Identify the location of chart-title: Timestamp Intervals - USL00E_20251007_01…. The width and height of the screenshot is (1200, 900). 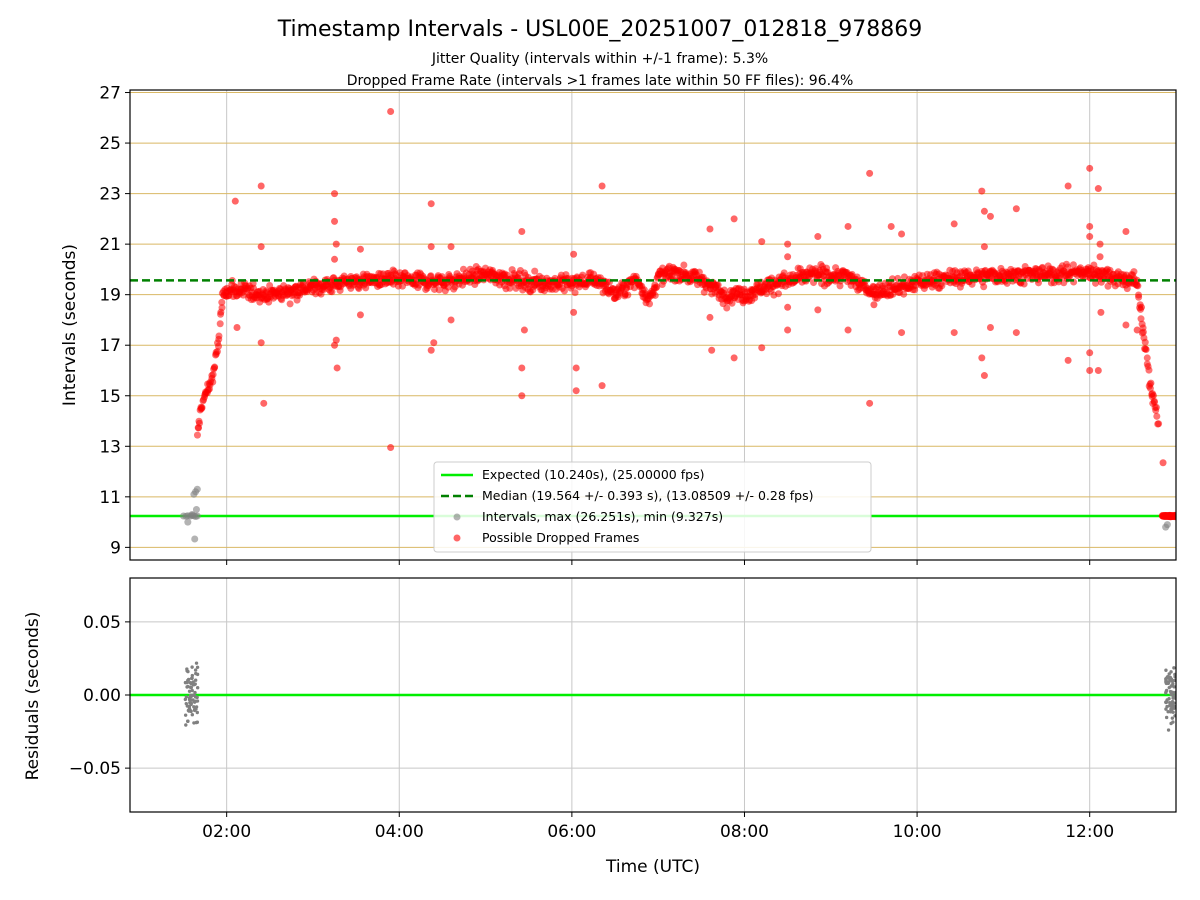
(600, 29).